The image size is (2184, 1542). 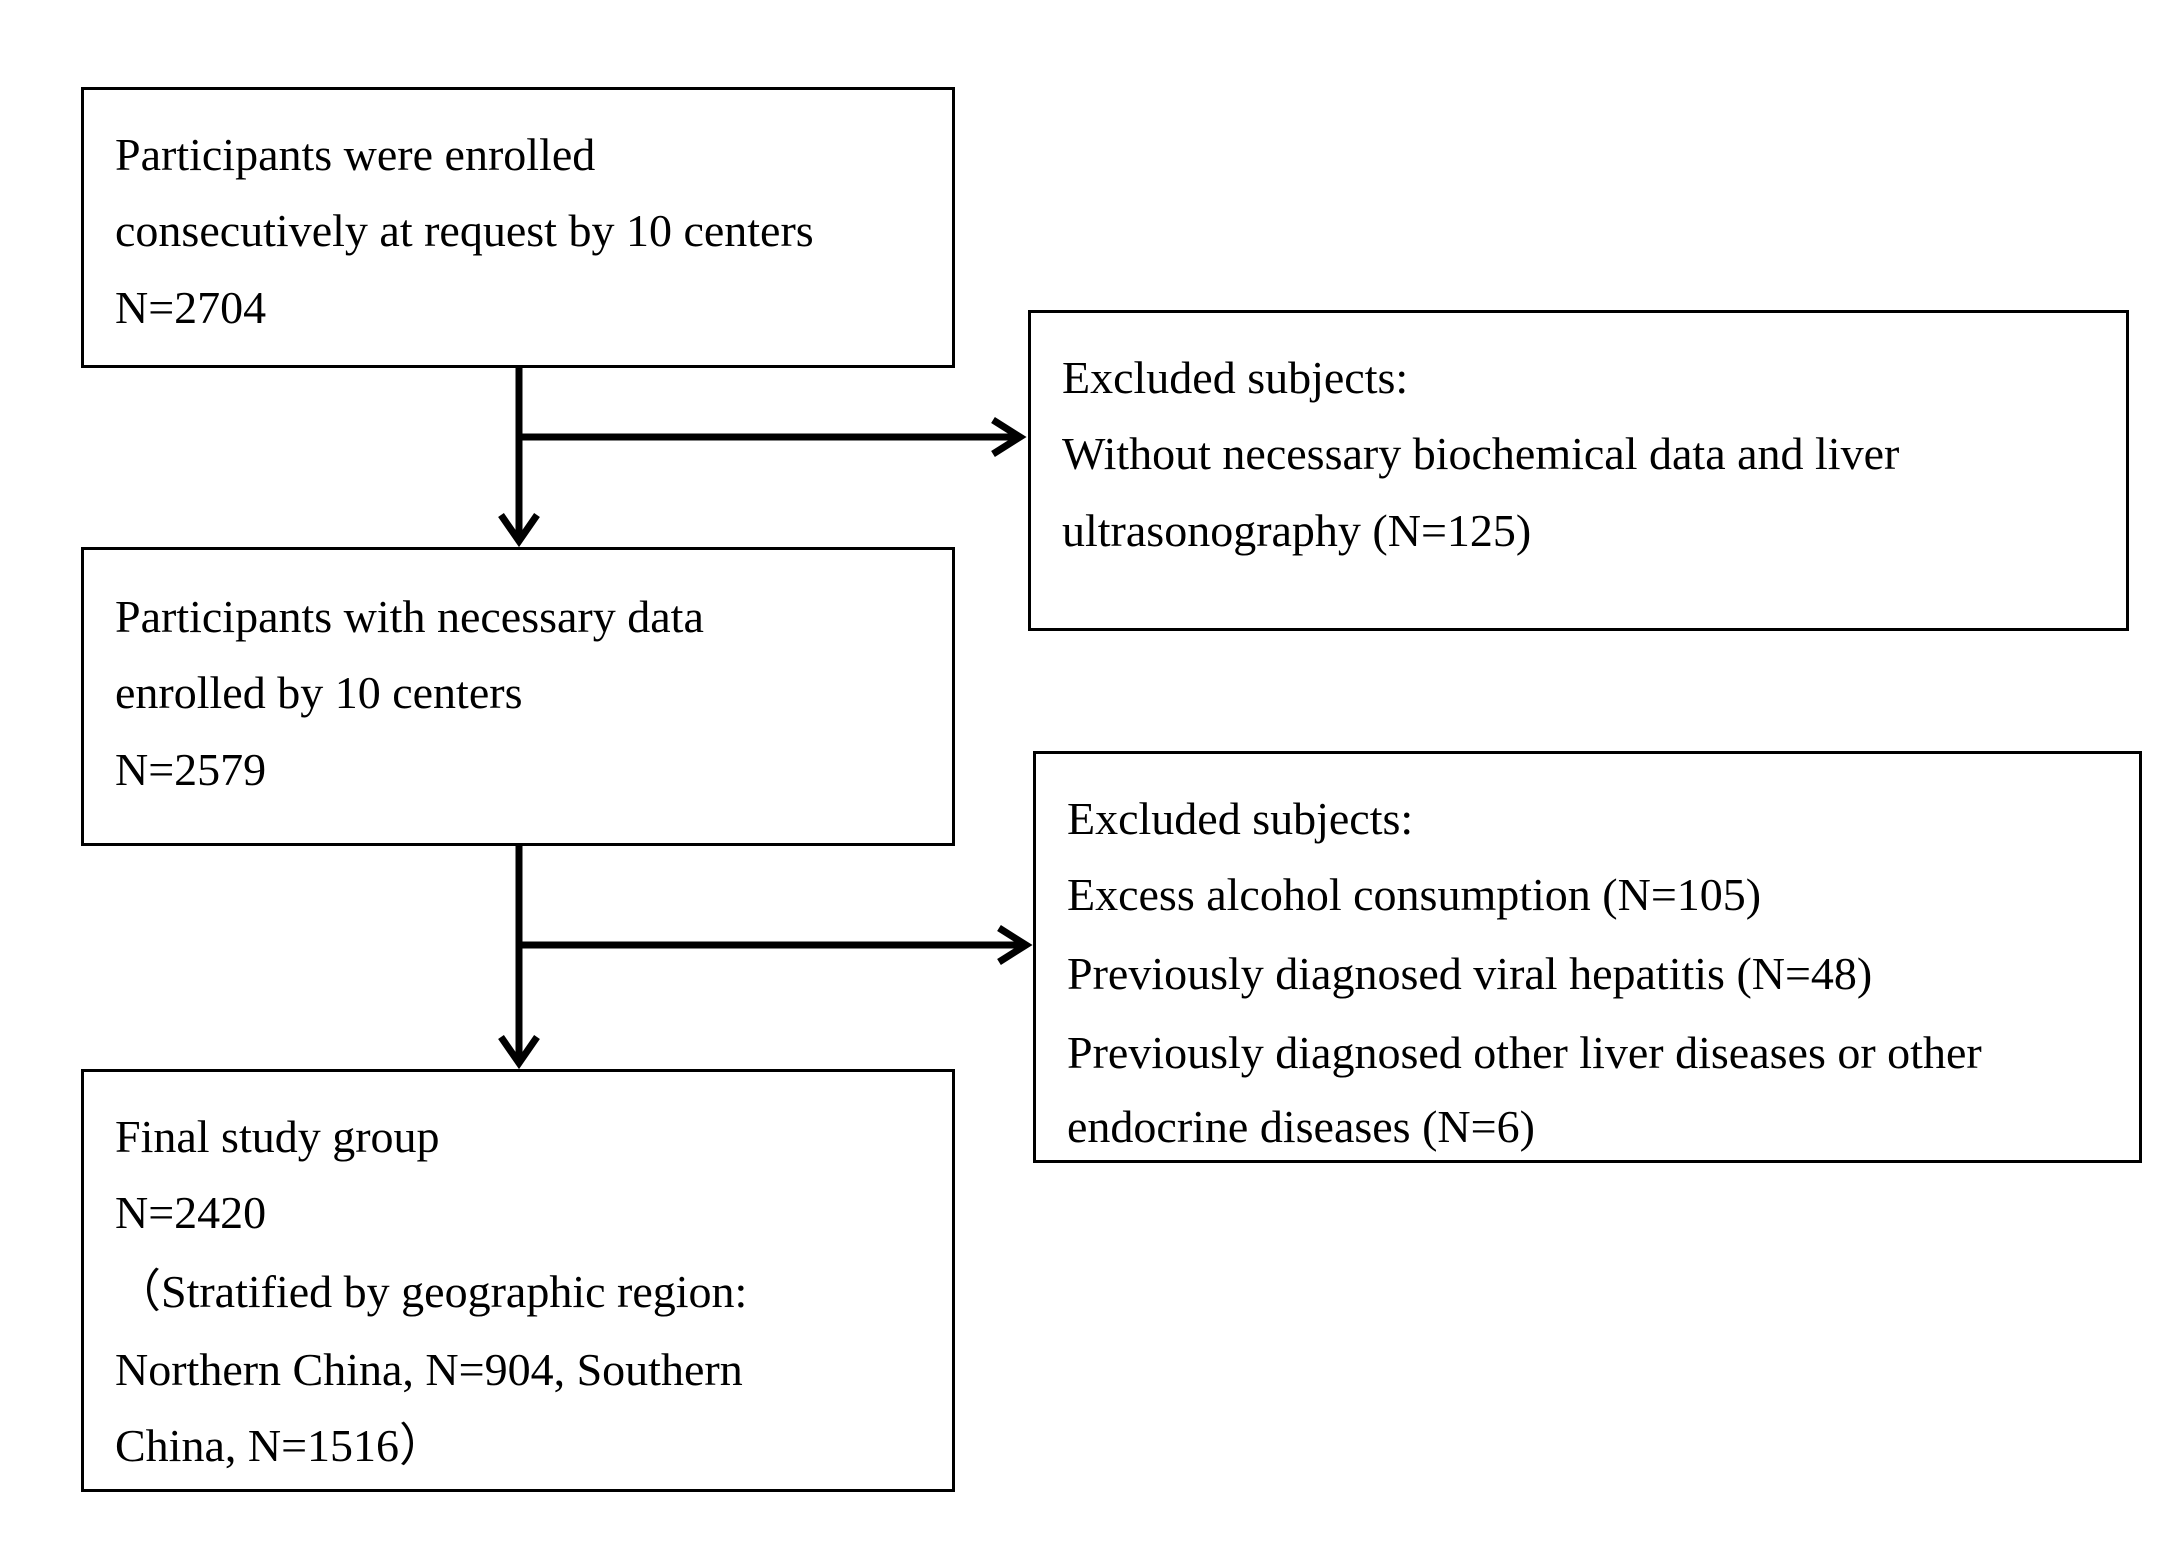 I want to click on arrow-with-data-to-final-head, so click(x=519, y=1052).